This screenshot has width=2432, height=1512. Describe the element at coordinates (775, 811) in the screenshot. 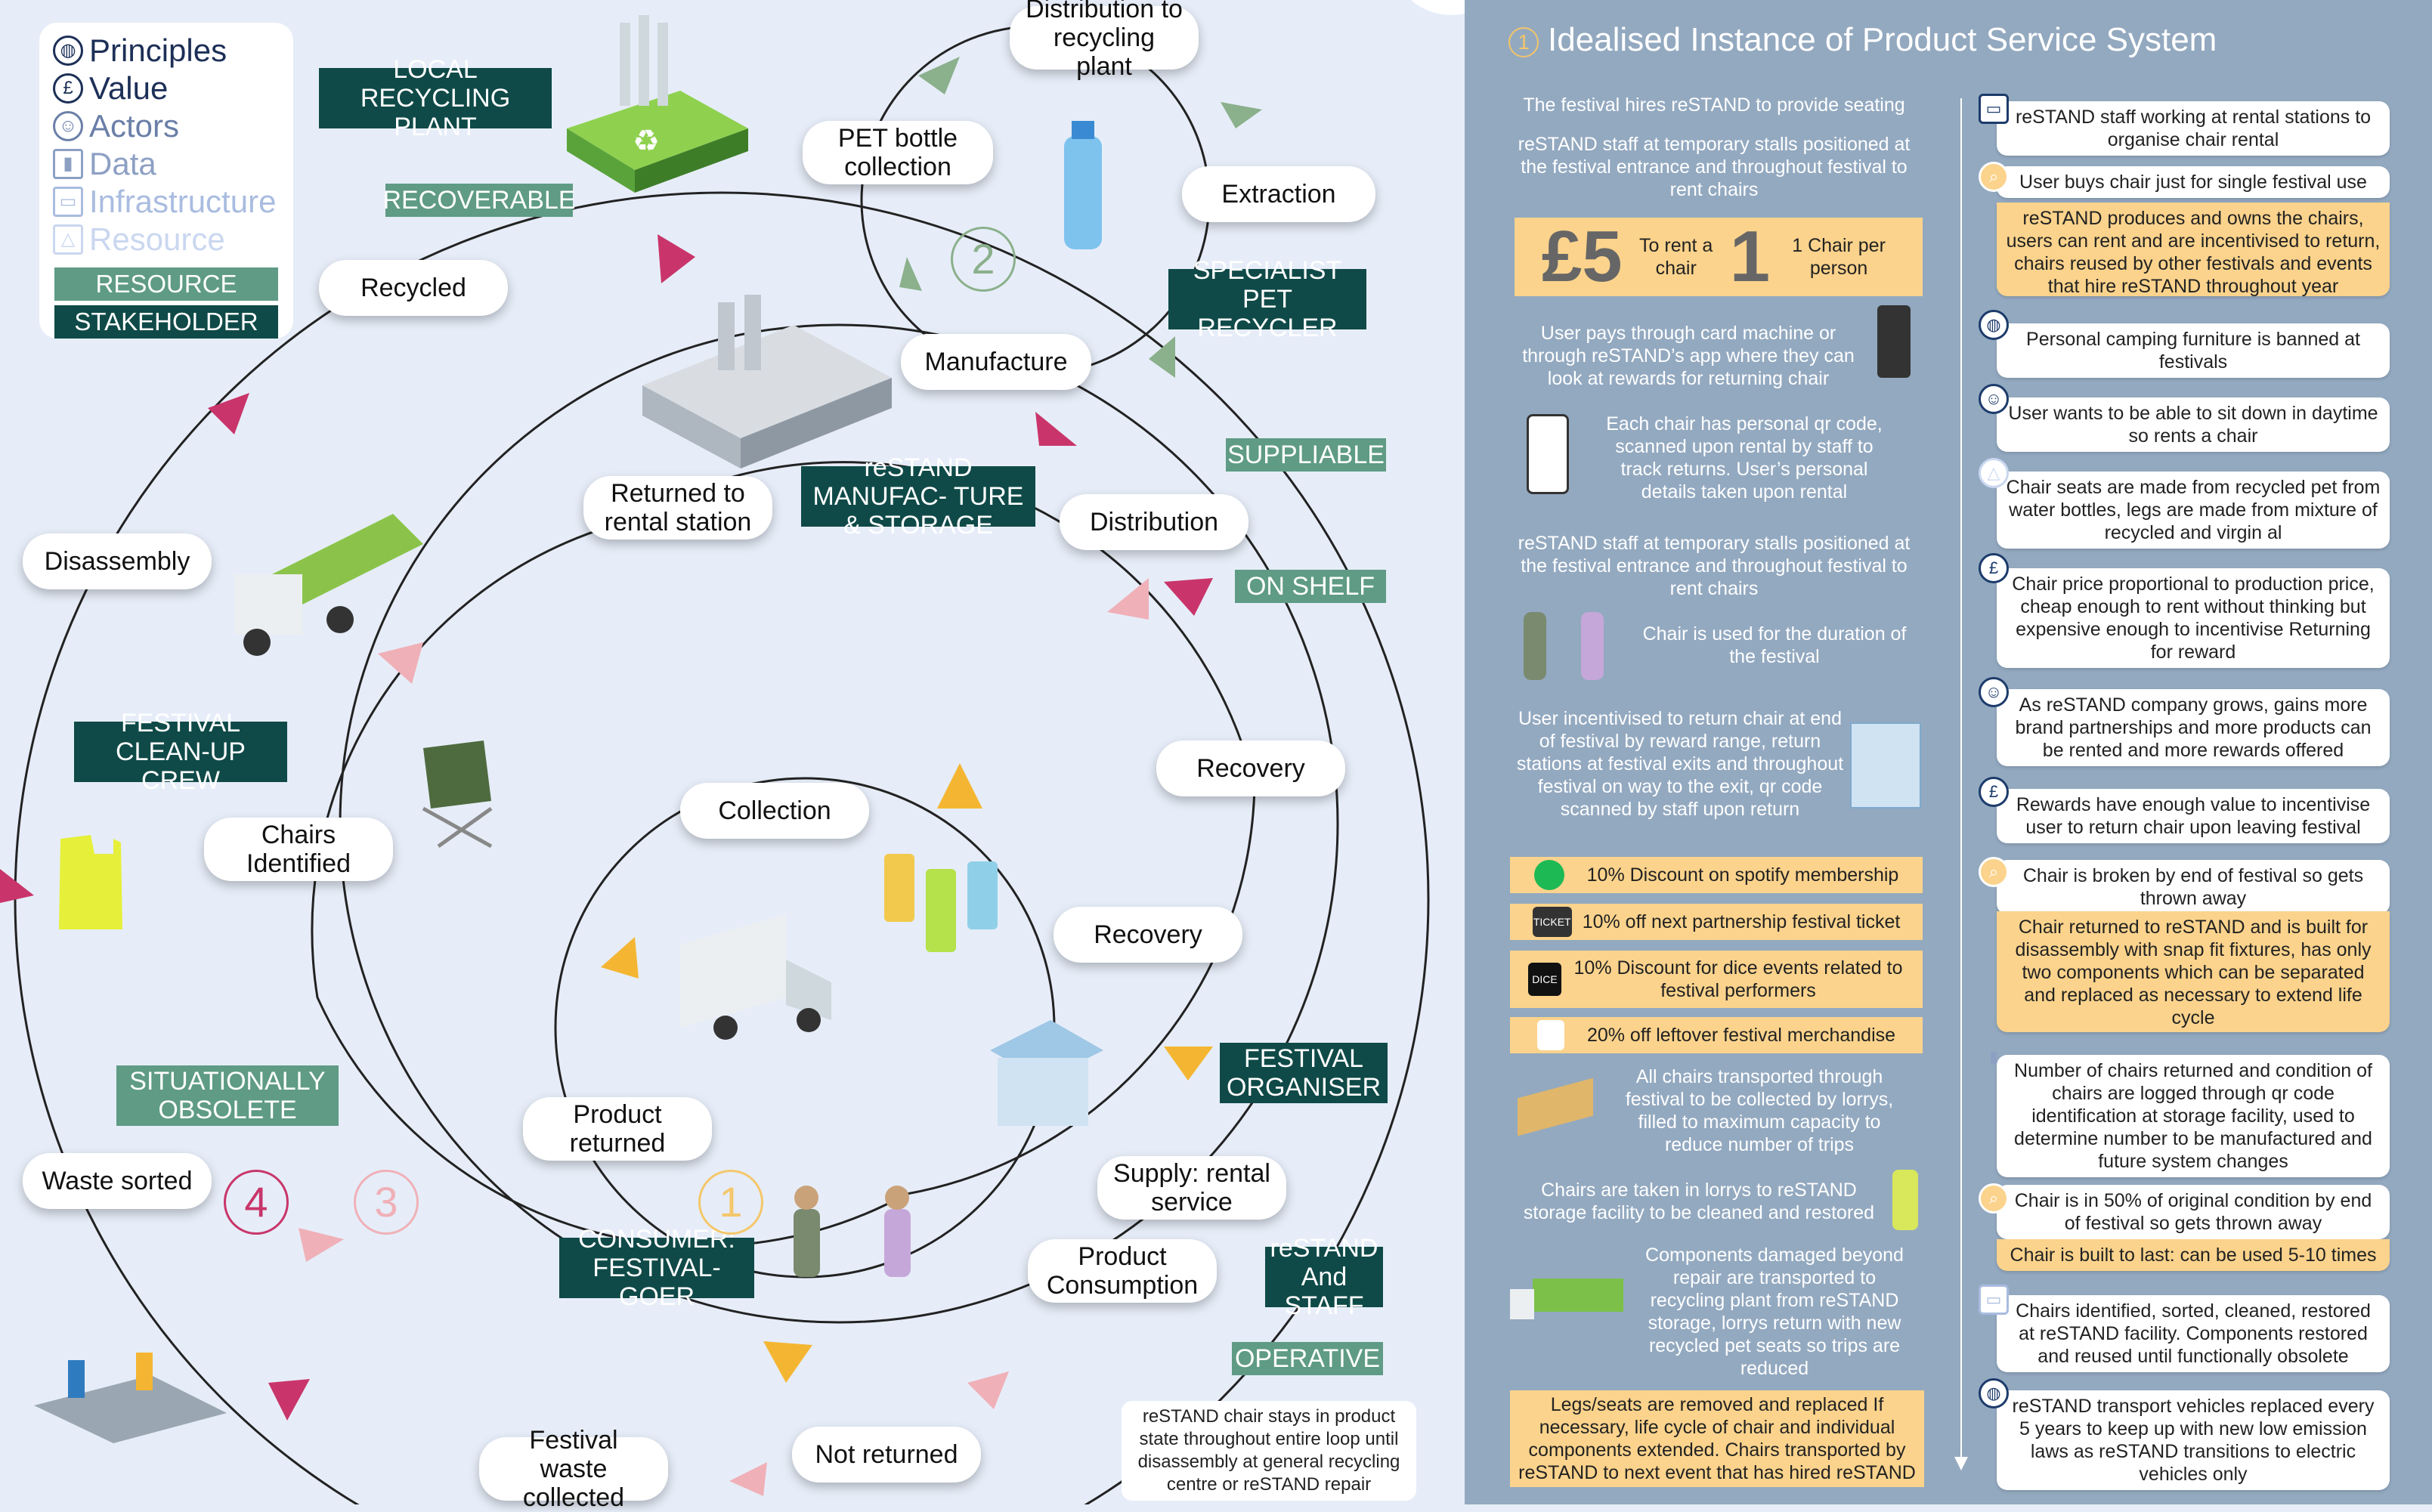

I see `node-collection: Collection` at that location.